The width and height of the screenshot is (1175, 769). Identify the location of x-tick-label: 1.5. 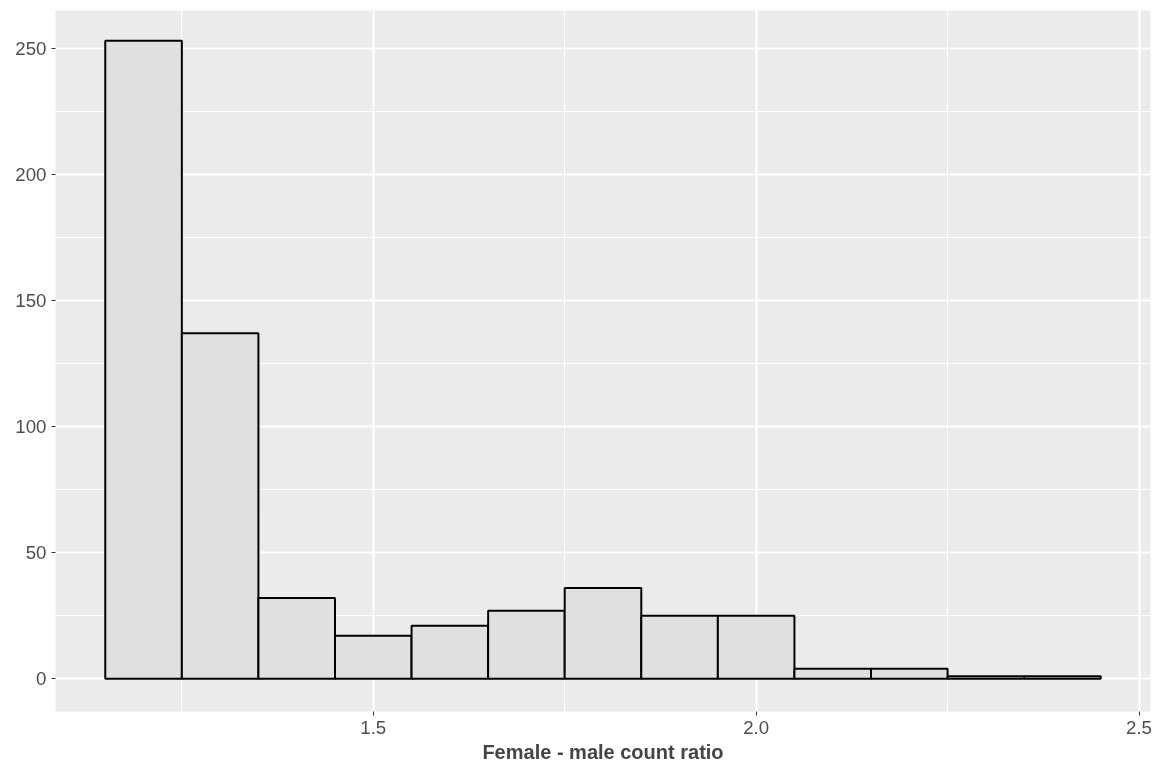
(373, 727).